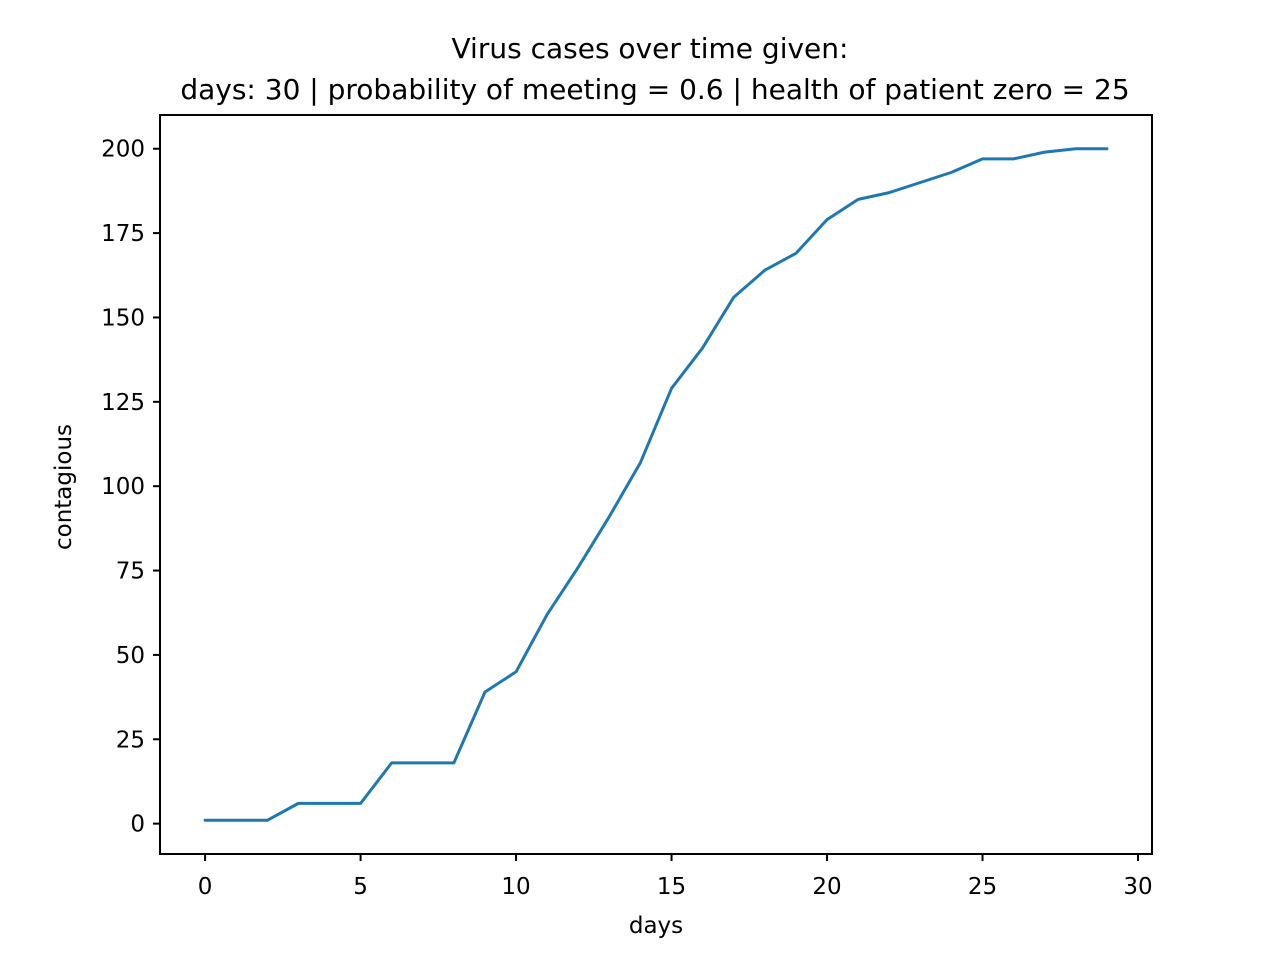 This screenshot has height=960, width=1280. I want to click on y-tick-label: 75, so click(130, 572).